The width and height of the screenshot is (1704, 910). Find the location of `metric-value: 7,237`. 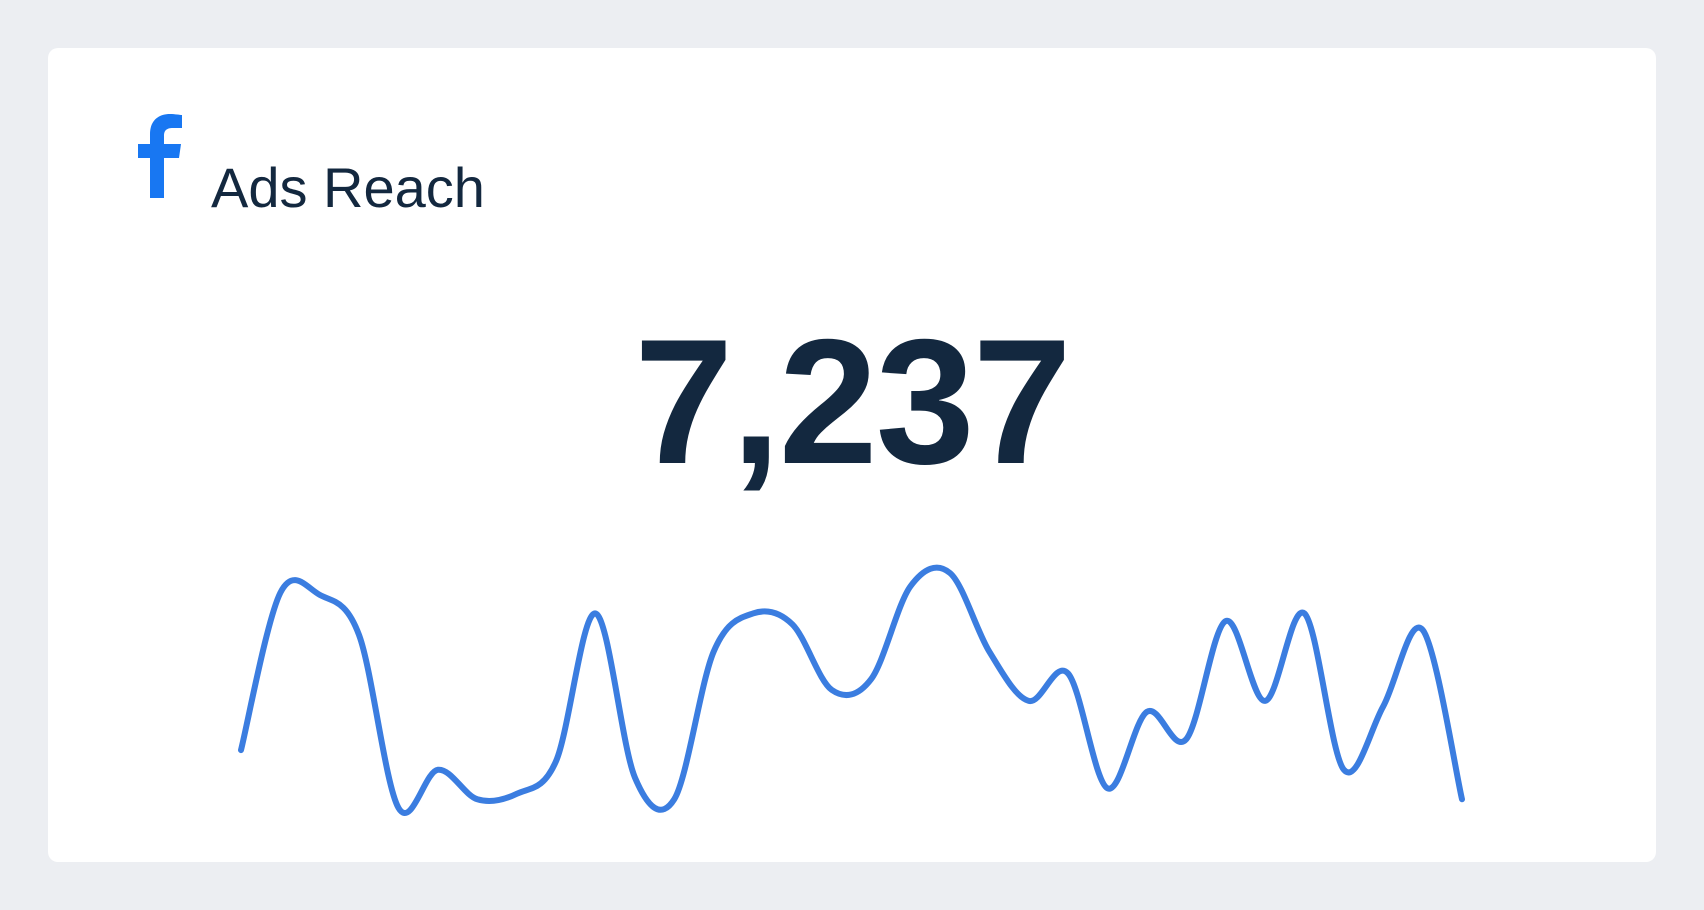

metric-value: 7,237 is located at coordinates (852, 401).